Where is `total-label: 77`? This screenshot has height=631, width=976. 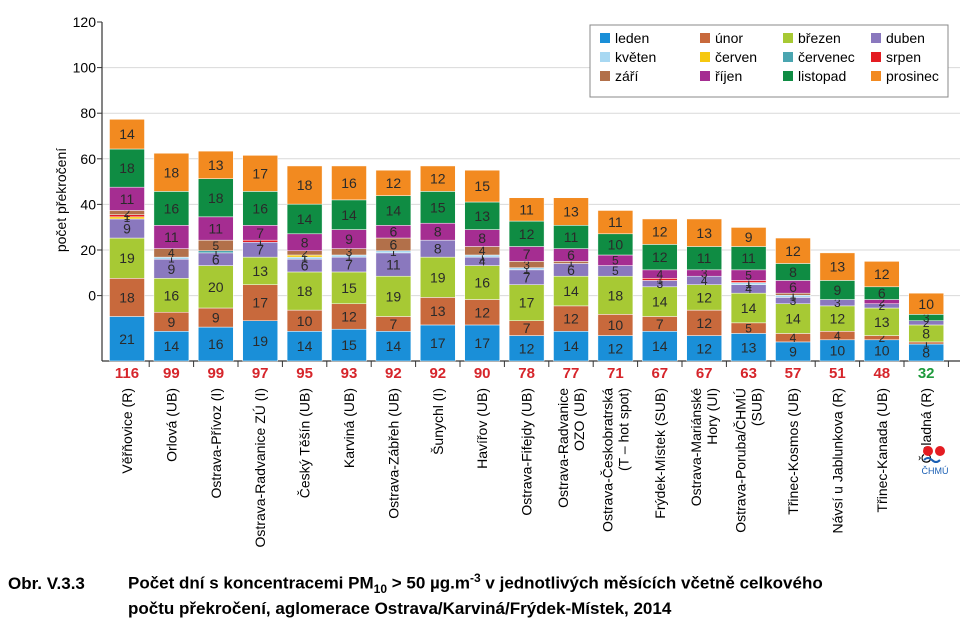 total-label: 77 is located at coordinates (571, 373).